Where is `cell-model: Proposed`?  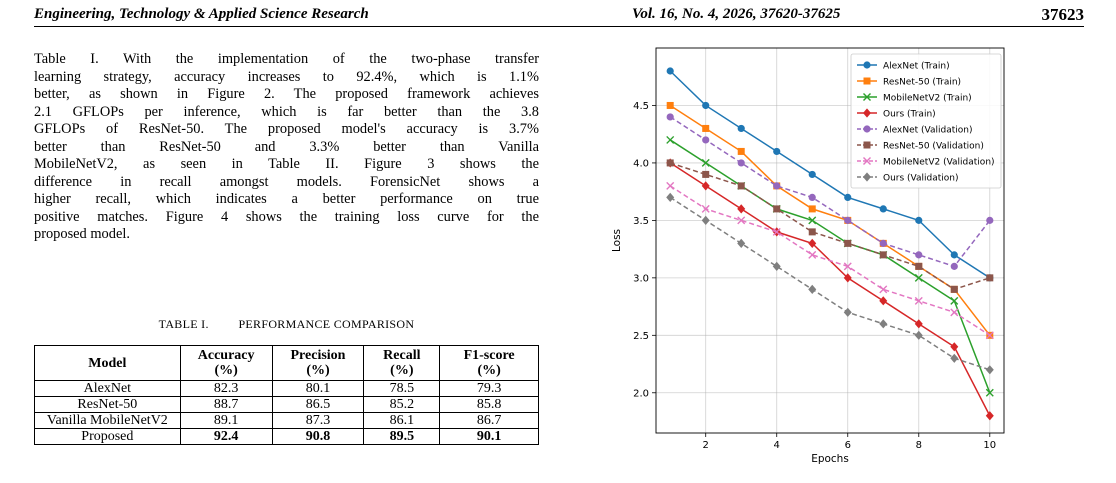 cell-model: Proposed is located at coordinates (107, 436).